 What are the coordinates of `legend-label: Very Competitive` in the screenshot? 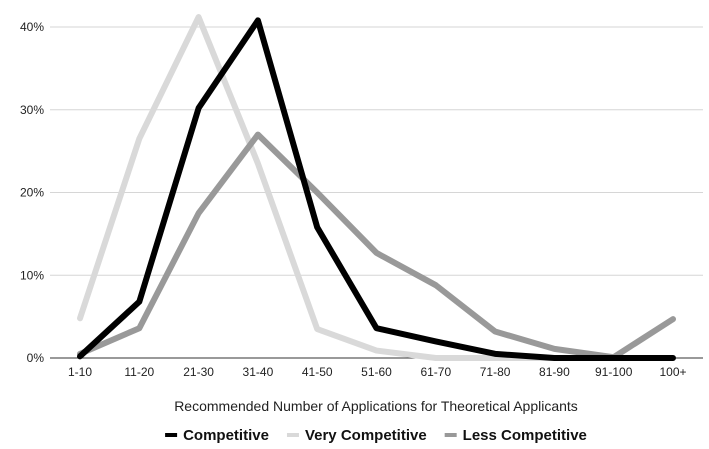 It's located at (366, 435).